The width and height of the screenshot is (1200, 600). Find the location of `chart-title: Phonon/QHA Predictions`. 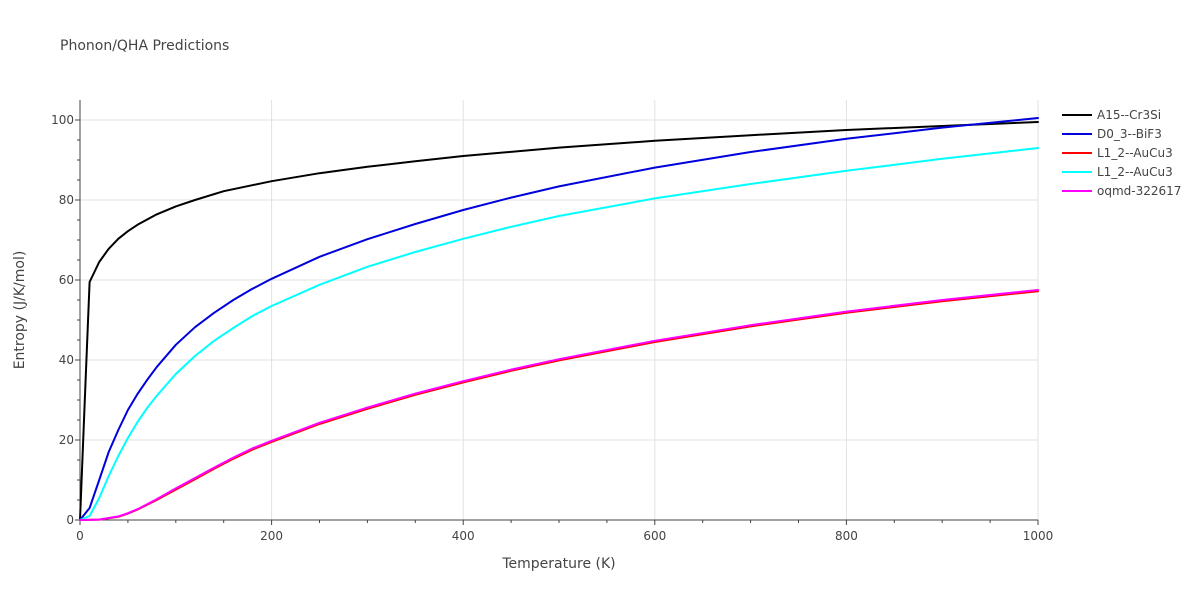

chart-title: Phonon/QHA Predictions is located at coordinates (144, 46).